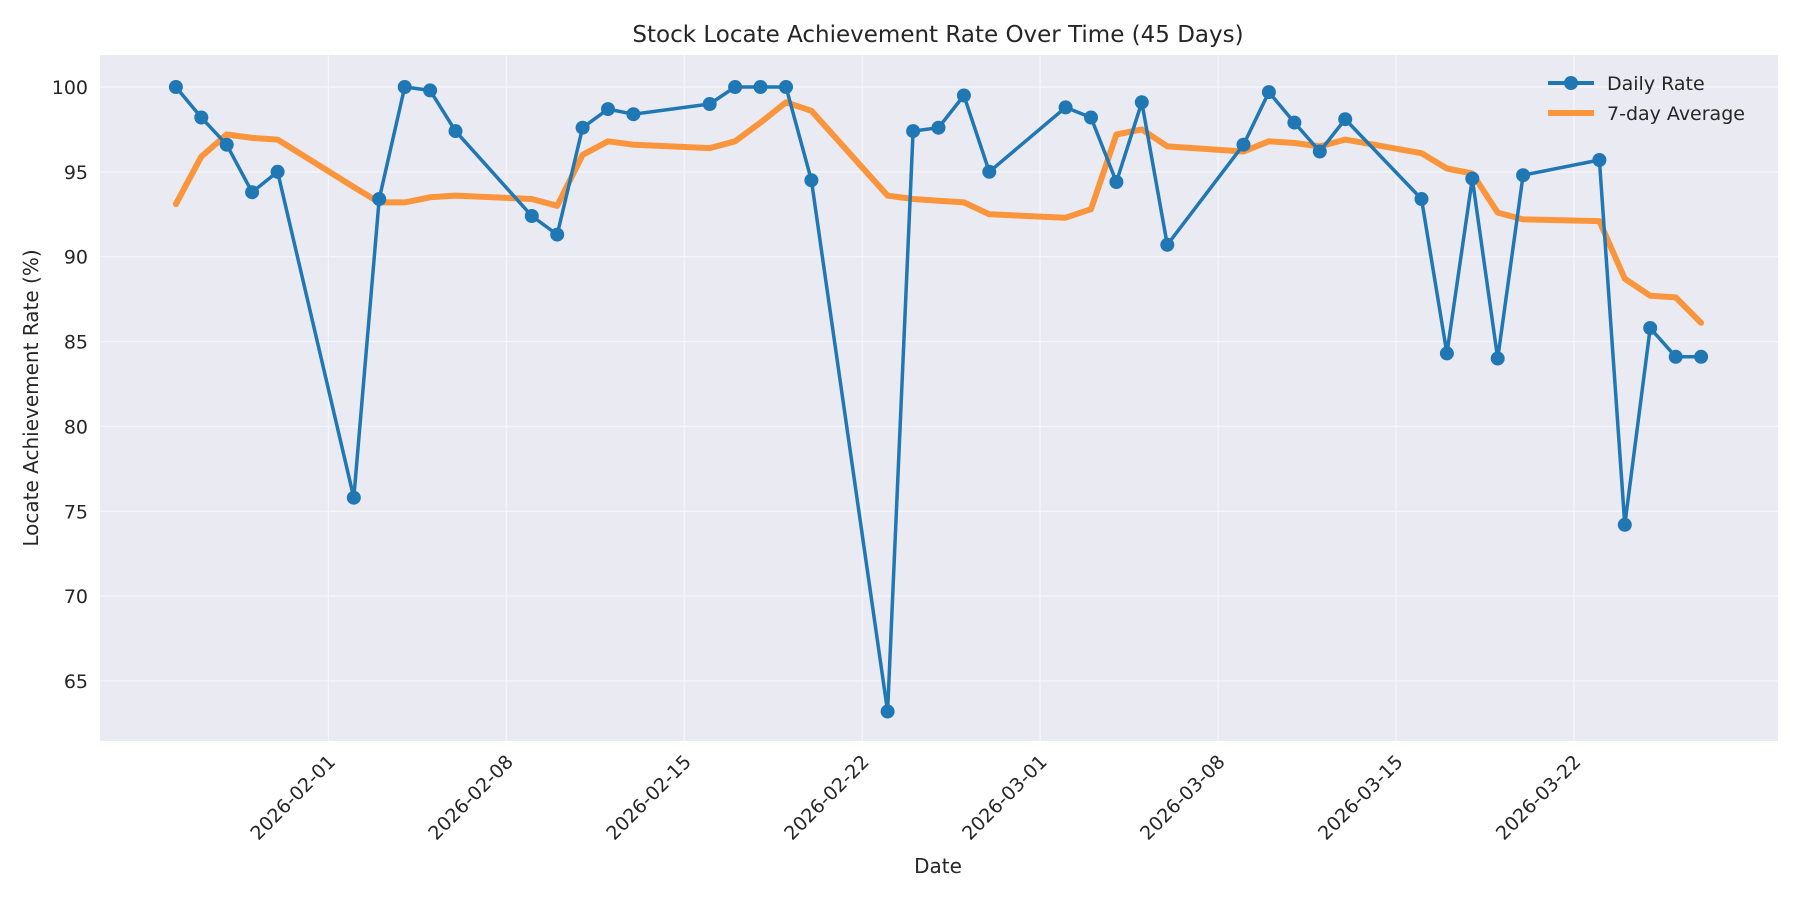 The image size is (1800, 900). Describe the element at coordinates (76, 258) in the screenshot. I see `y-tick-label: 90` at that location.